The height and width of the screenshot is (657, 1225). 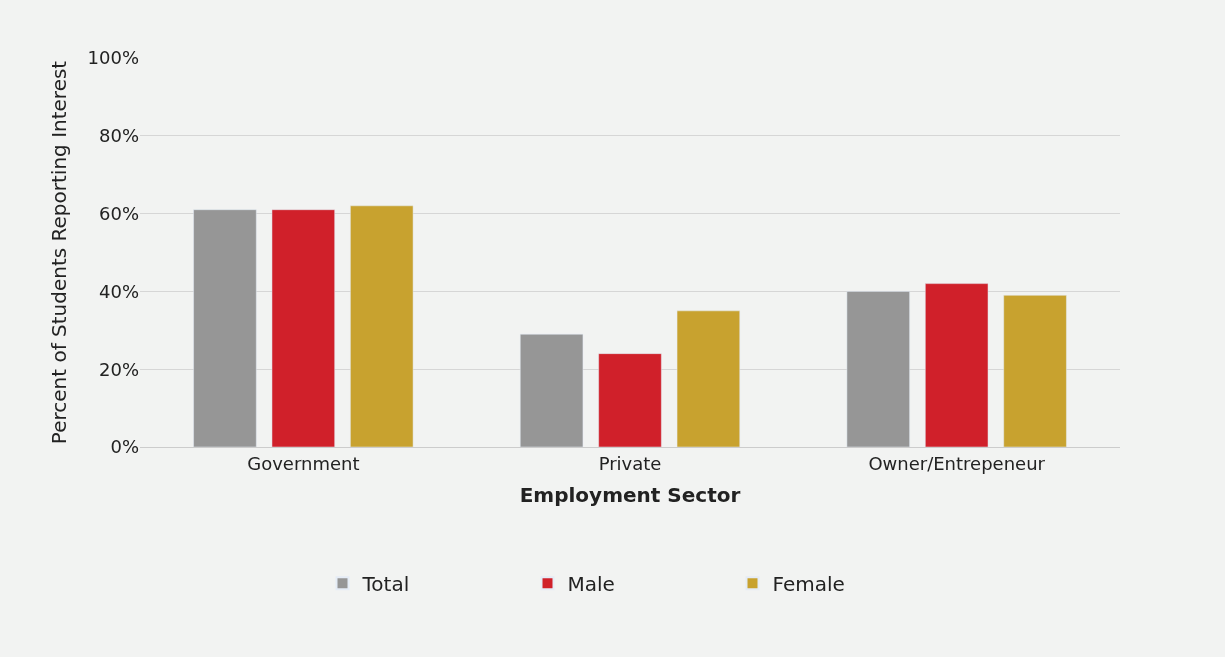 What do you see at coordinates (118, 291) in the screenshot?
I see `y-tick-label: 40%` at bounding box center [118, 291].